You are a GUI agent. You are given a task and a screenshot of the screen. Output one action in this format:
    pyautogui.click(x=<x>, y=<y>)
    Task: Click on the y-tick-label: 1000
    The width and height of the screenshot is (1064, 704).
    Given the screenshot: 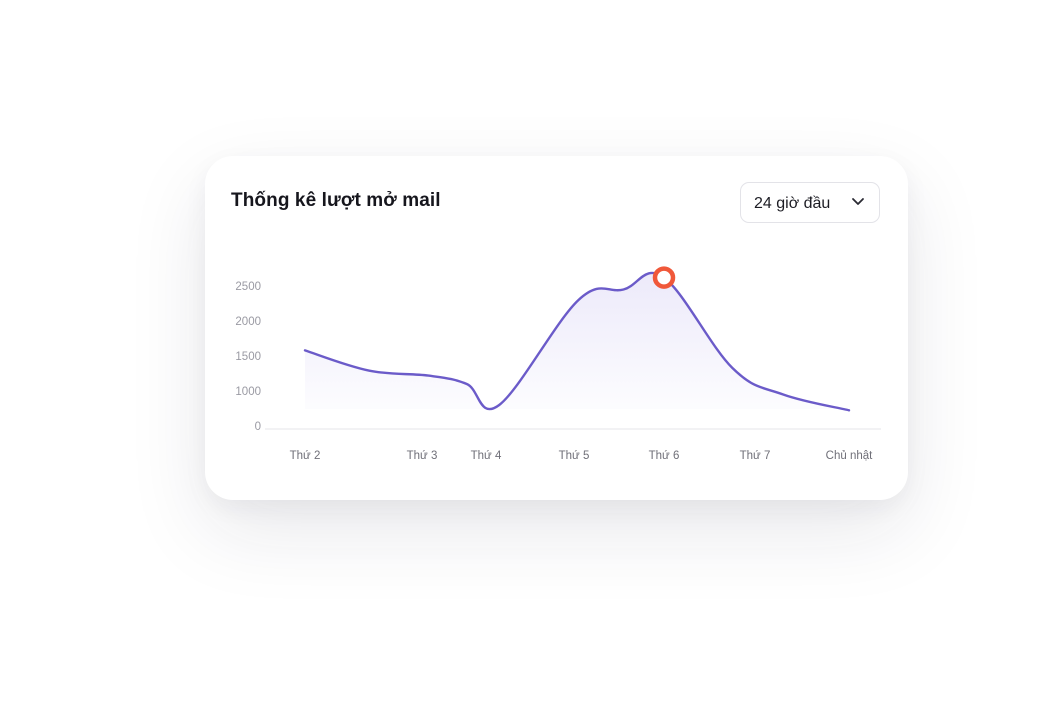 What is the action you would take?
    pyautogui.click(x=248, y=392)
    